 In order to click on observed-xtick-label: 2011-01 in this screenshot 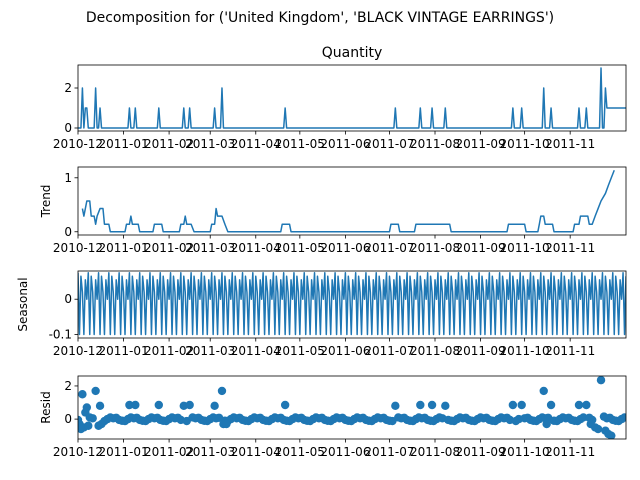, I will do `click(123, 144)`.